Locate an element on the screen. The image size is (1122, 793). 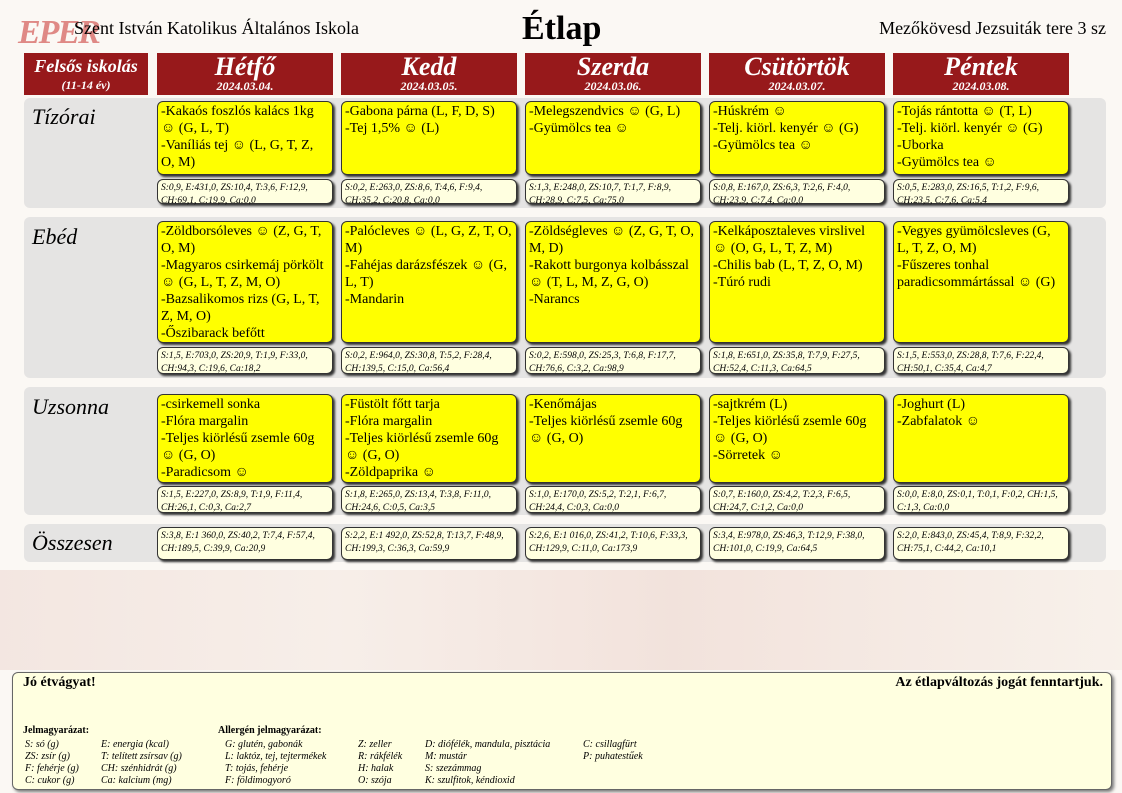
allergen-title: Allergén jelmagyarázat: is located at coordinates (270, 730).